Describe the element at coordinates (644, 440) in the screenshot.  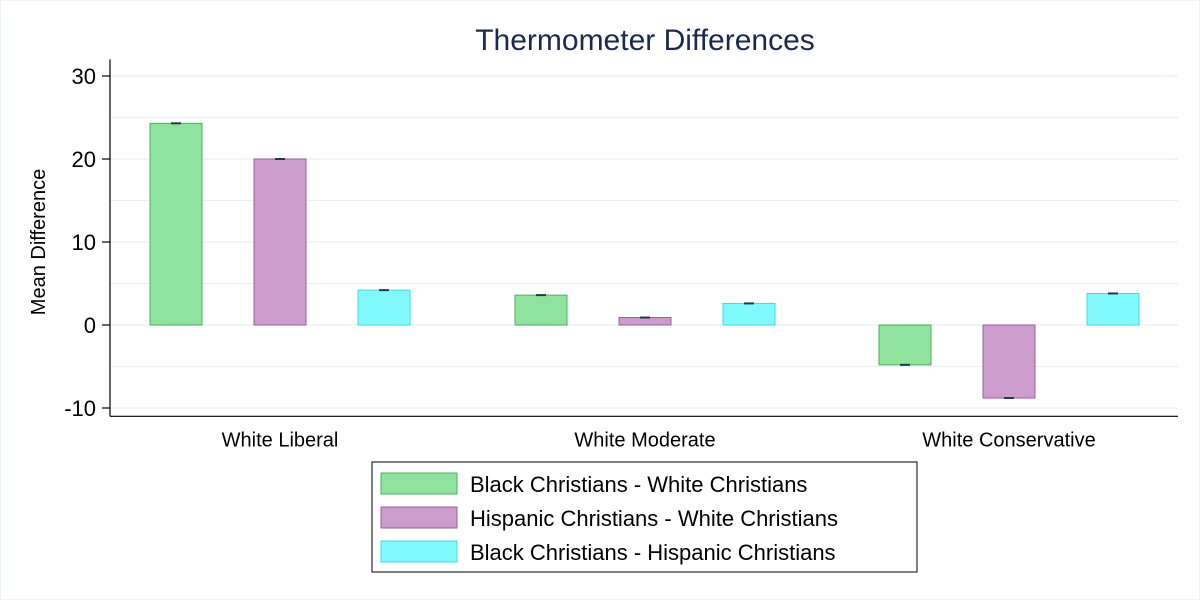
I see `x-tick-label: White Moderate` at that location.